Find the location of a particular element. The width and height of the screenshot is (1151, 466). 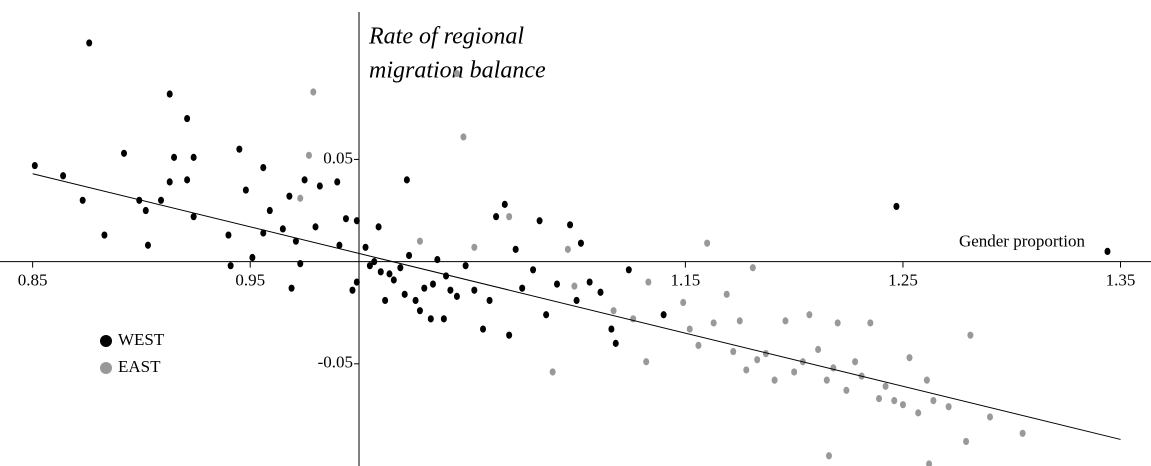

x-tick-label: 1.25 is located at coordinates (903, 280).